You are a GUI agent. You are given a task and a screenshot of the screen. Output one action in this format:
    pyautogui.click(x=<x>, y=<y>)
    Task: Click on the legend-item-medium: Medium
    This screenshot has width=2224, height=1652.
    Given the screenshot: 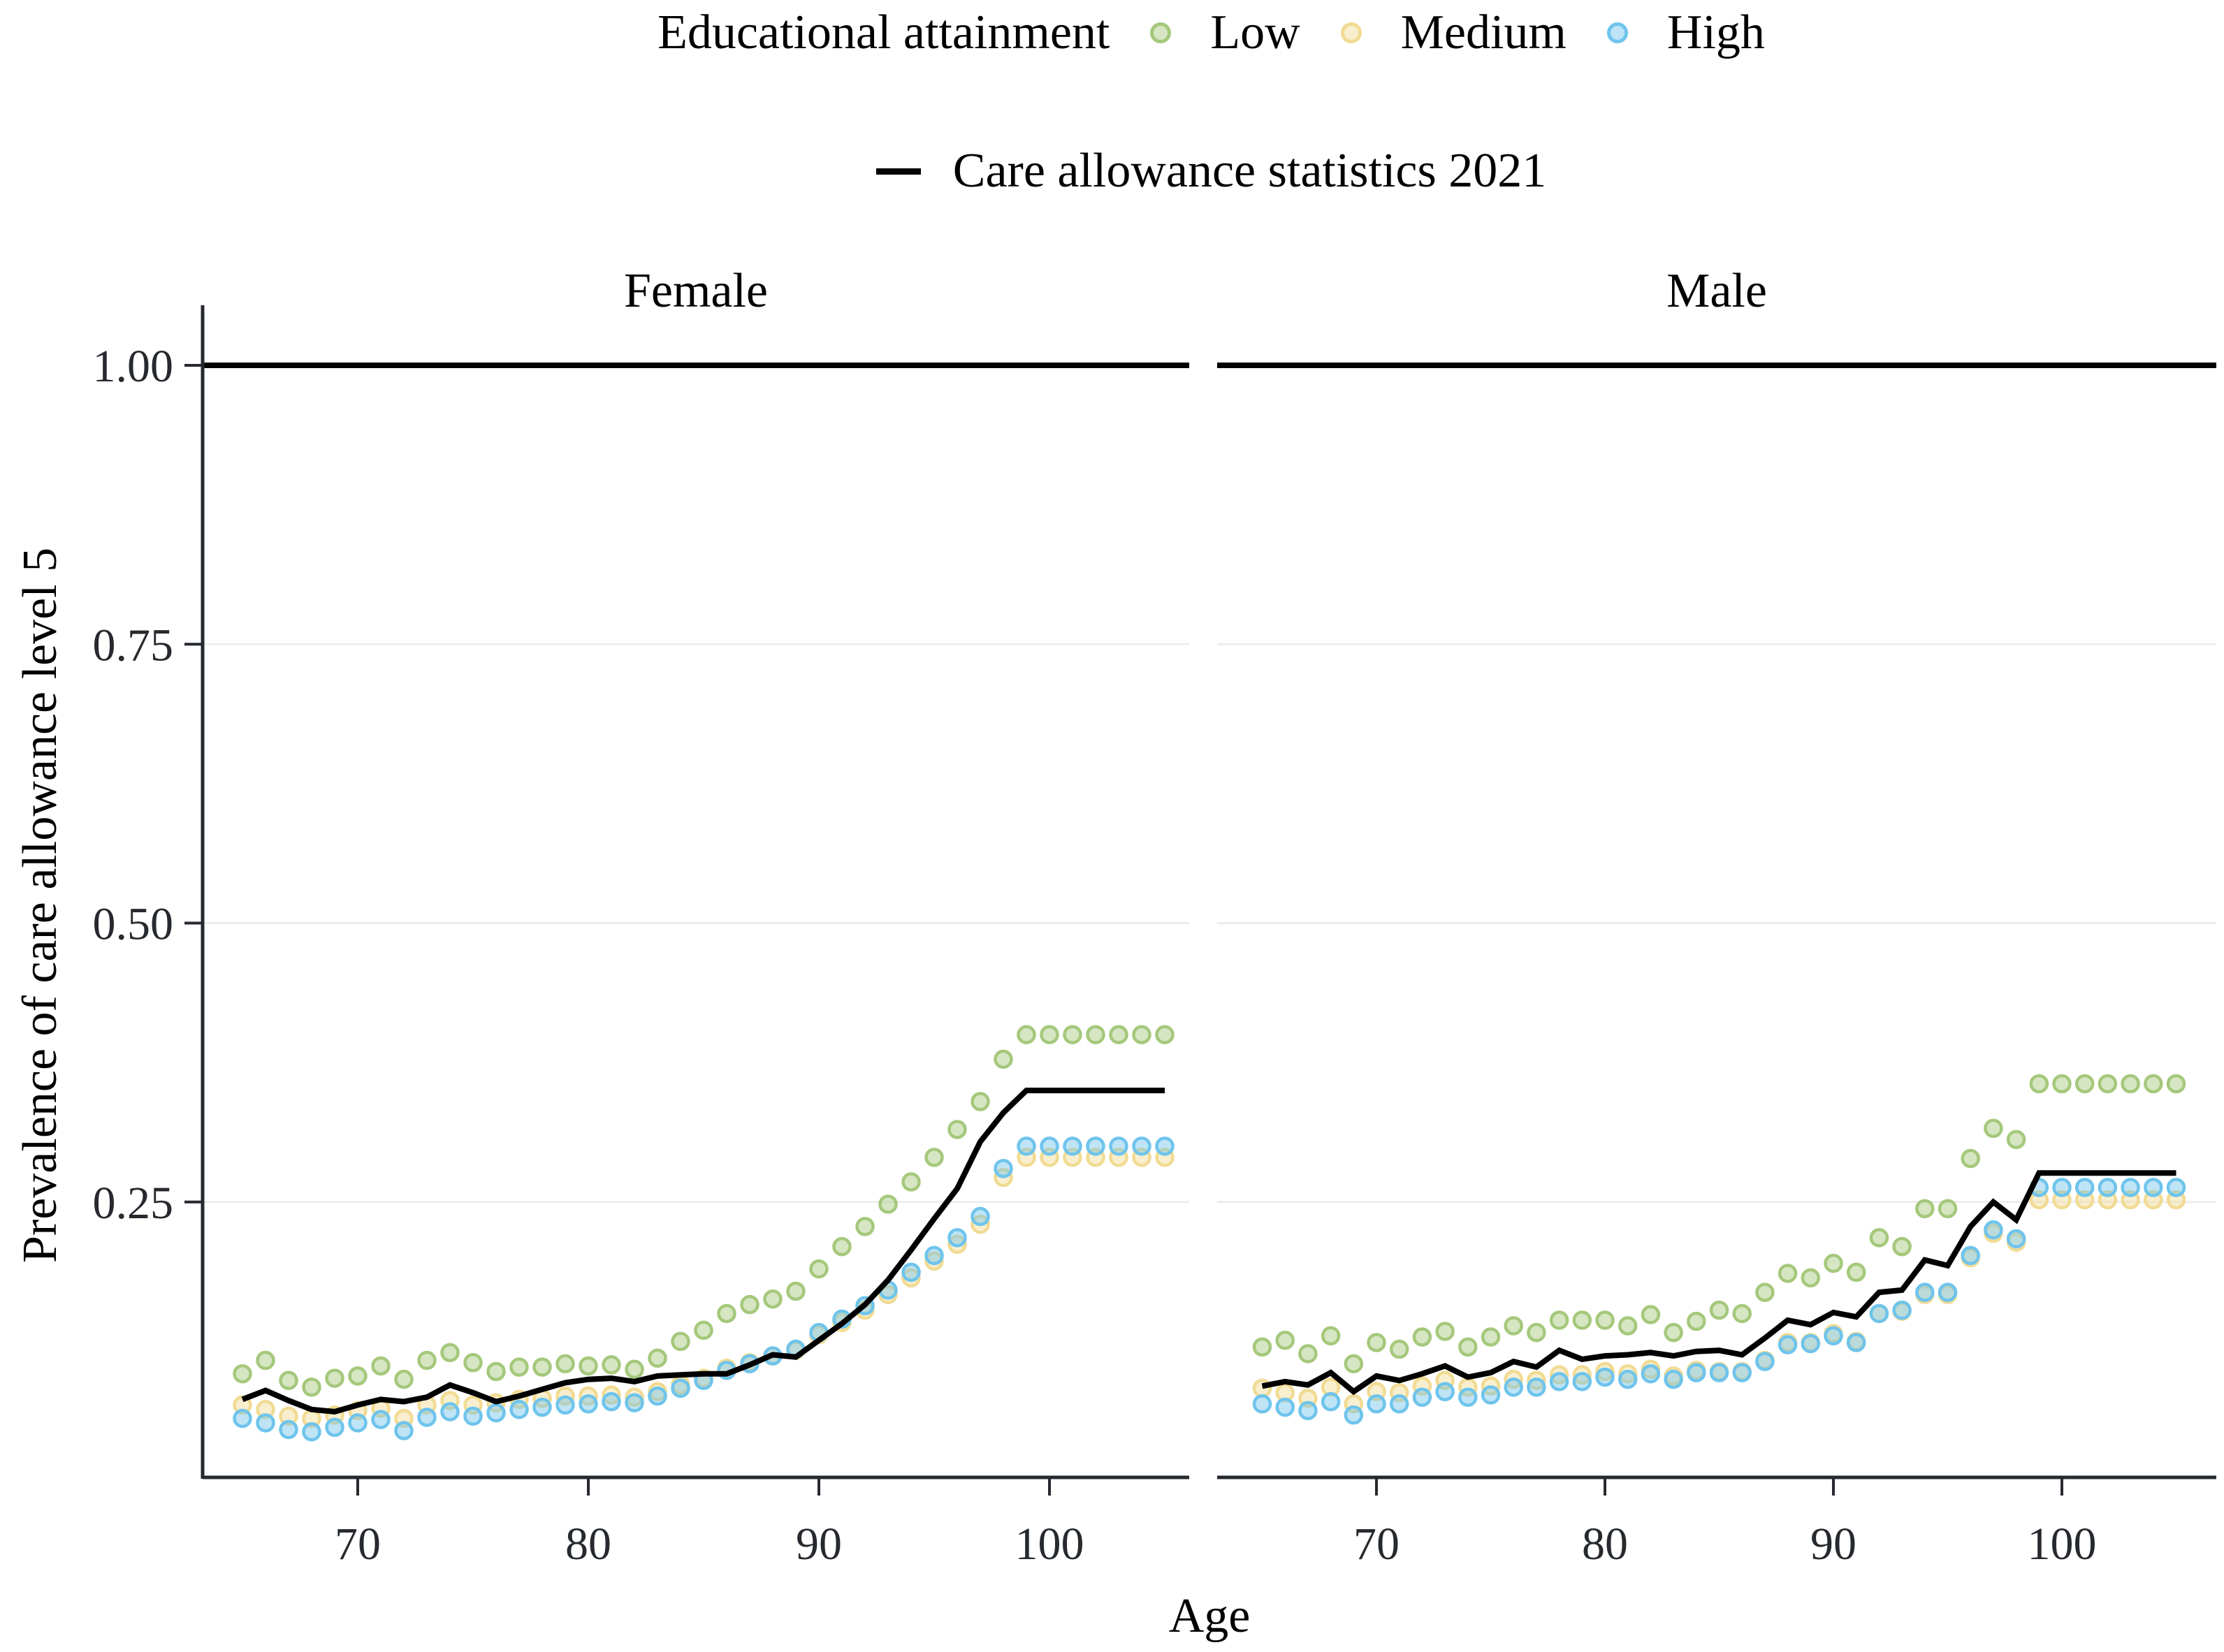 What is the action you would take?
    pyautogui.click(x=1453, y=33)
    